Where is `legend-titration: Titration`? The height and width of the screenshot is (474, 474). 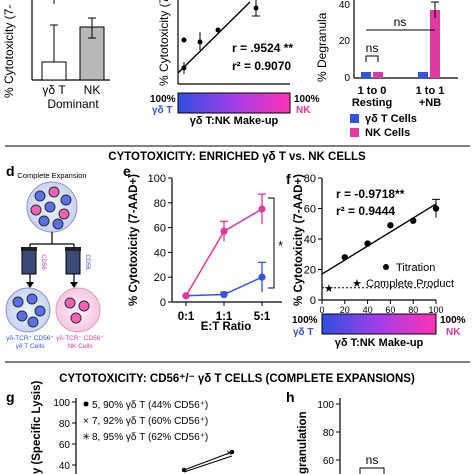
legend-titration: Titration is located at coordinates (415, 268).